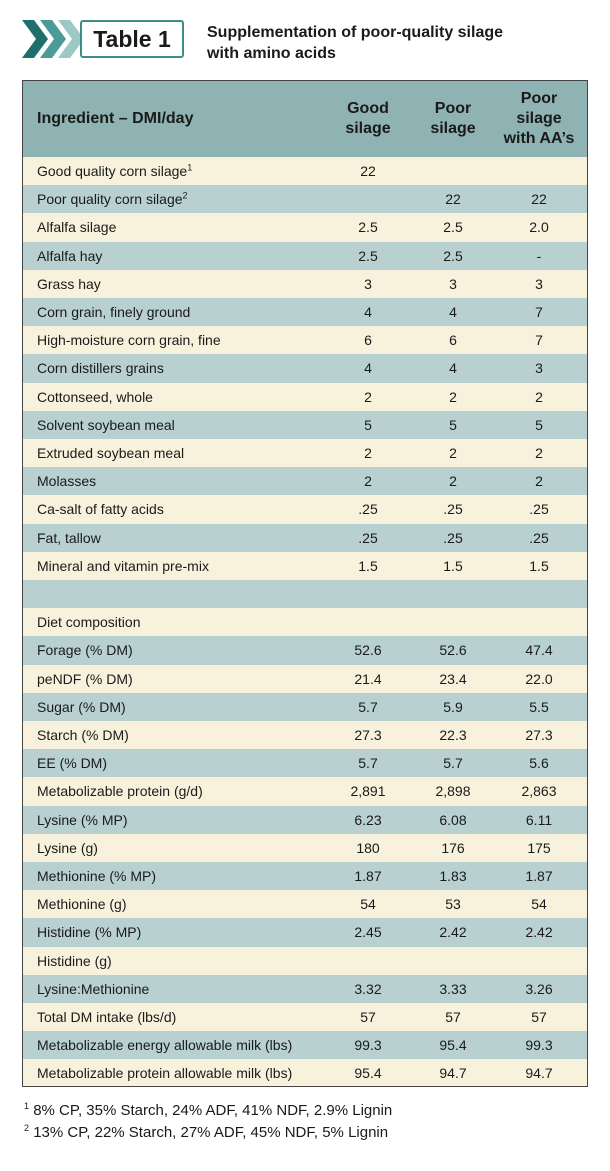  Describe the element at coordinates (89, 622) in the screenshot. I see `row-label: Diet composition` at that location.